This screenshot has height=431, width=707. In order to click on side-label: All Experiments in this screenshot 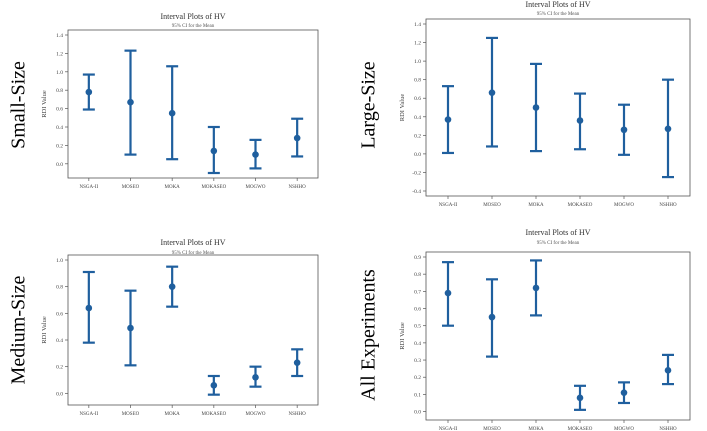, I will do `click(369, 335)`.